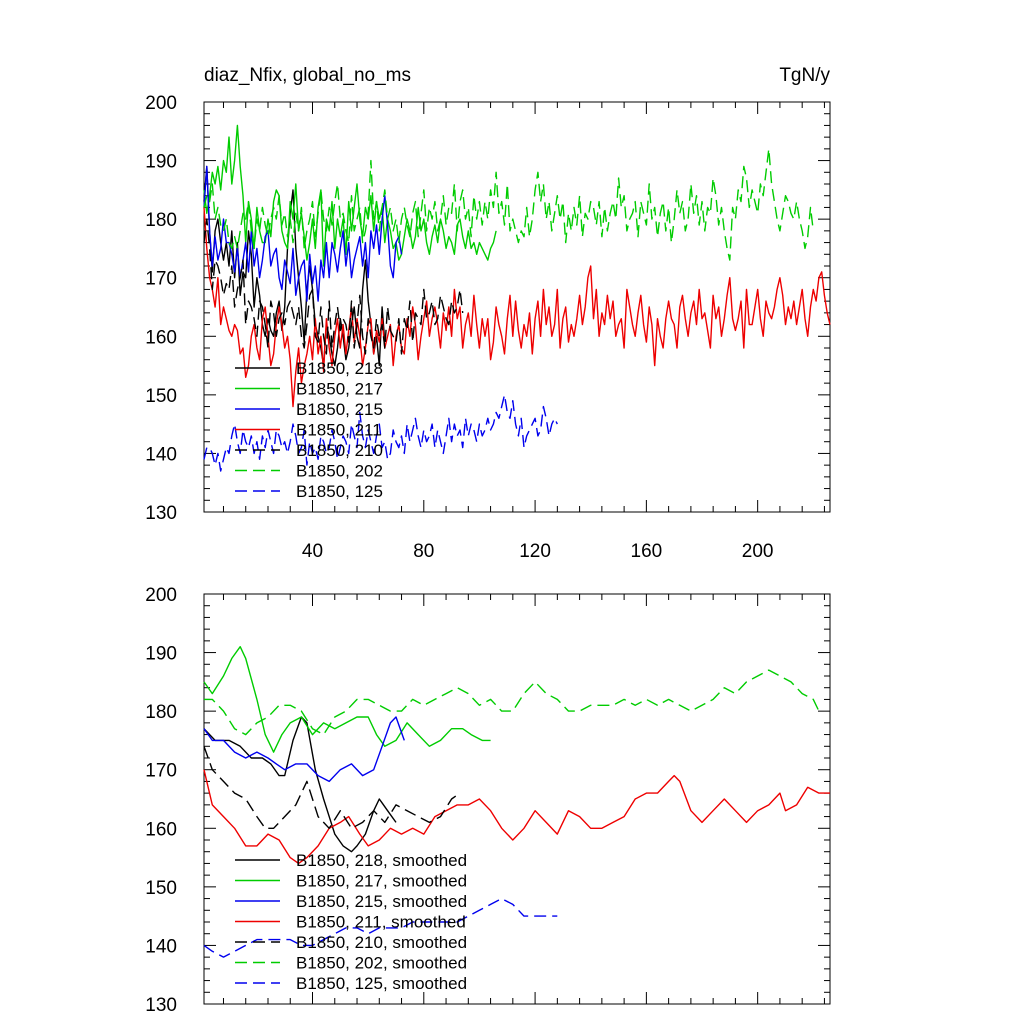  I want to click on legend-label: B1850, 210, so click(339, 450).